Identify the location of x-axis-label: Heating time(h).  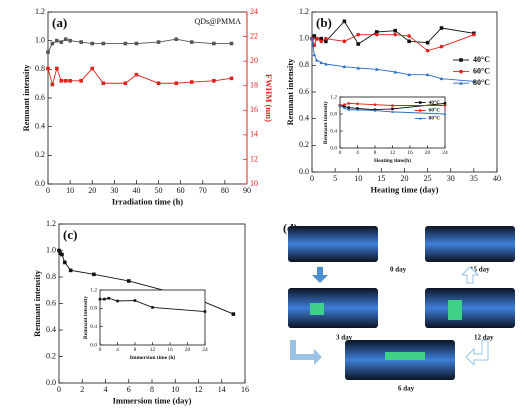
(392, 160).